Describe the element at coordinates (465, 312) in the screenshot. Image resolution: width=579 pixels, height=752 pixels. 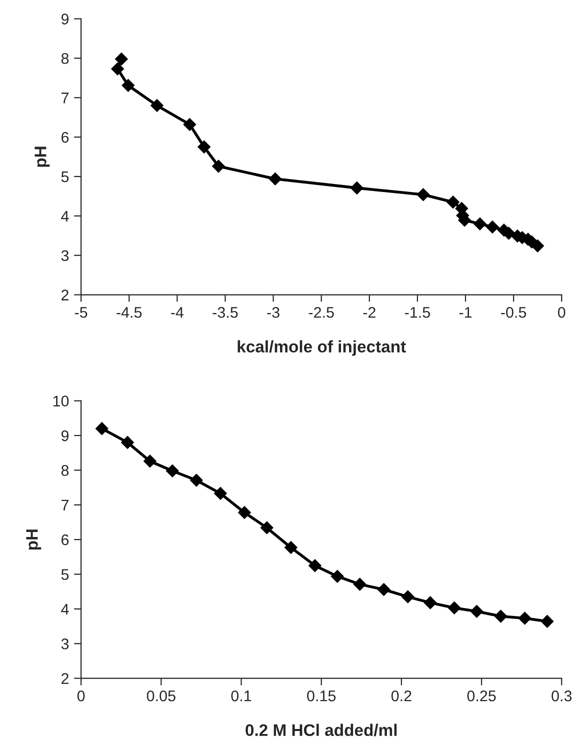
I see `x-tick-label: -1` at that location.